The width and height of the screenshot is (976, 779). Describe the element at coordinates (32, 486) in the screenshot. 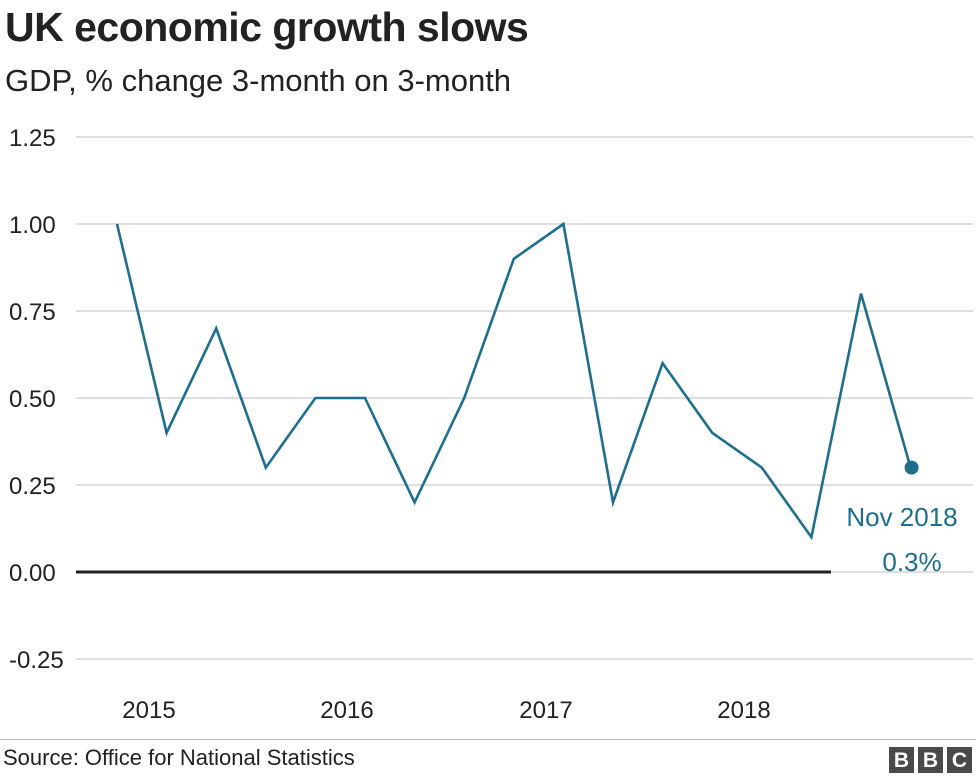

I see `y-tick-label: 0.25` at that location.